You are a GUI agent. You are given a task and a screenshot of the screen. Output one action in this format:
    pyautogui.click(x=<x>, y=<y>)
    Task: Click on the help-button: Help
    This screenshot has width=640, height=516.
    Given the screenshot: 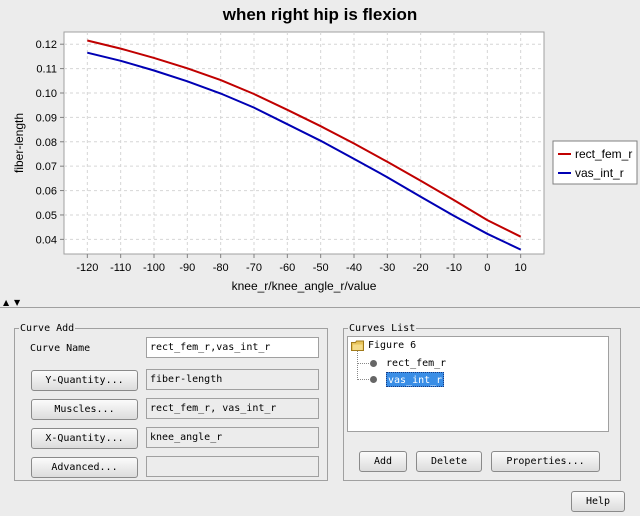 What is the action you would take?
    pyautogui.click(x=598, y=501)
    